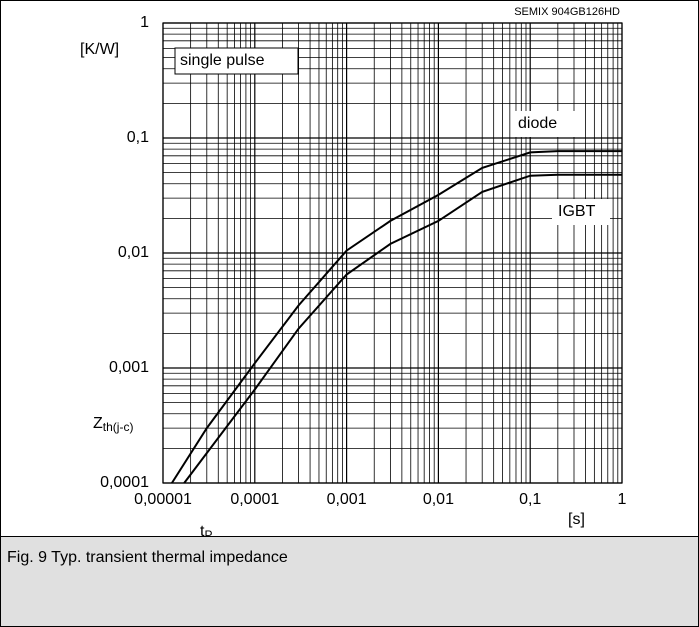 This screenshot has height=627, width=699. Describe the element at coordinates (163, 499) in the screenshot. I see `x-tick-label: 0,00001` at that location.